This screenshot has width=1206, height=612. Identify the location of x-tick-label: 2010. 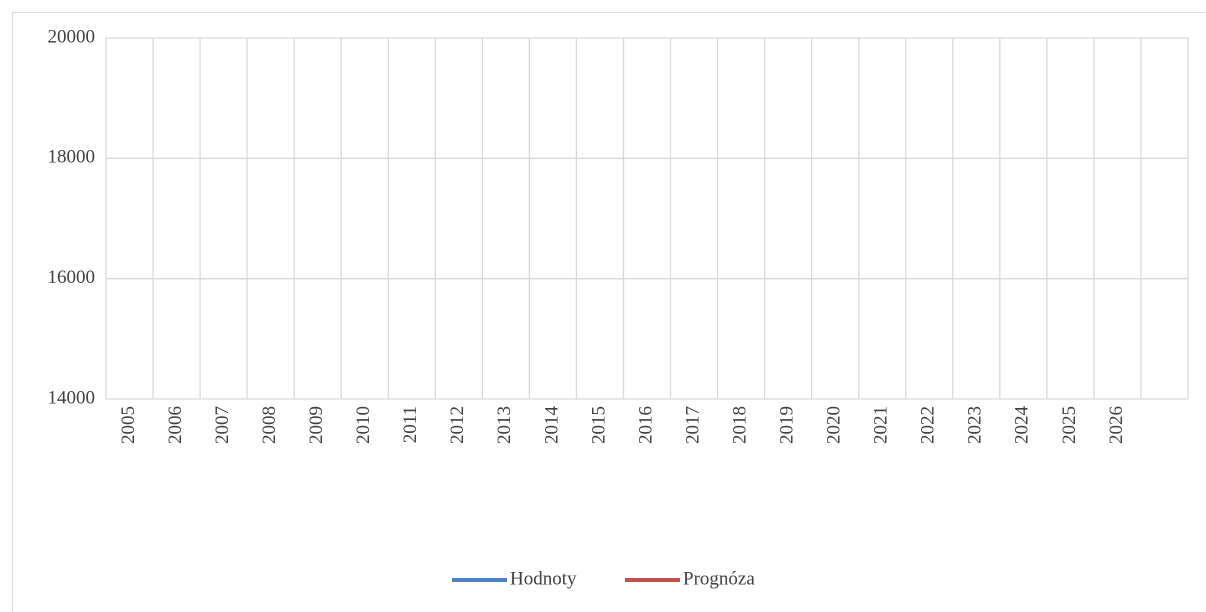
(363, 425).